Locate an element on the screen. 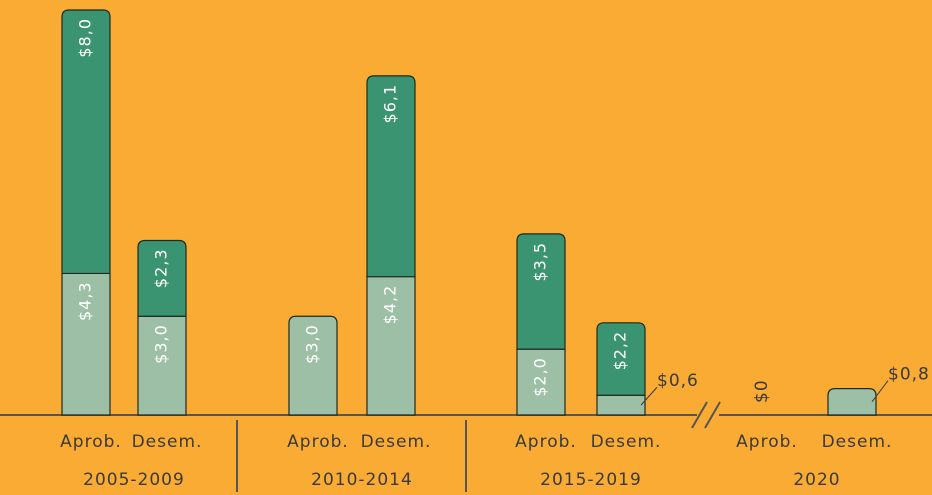  group-label: 2010-2014 is located at coordinates (362, 480).